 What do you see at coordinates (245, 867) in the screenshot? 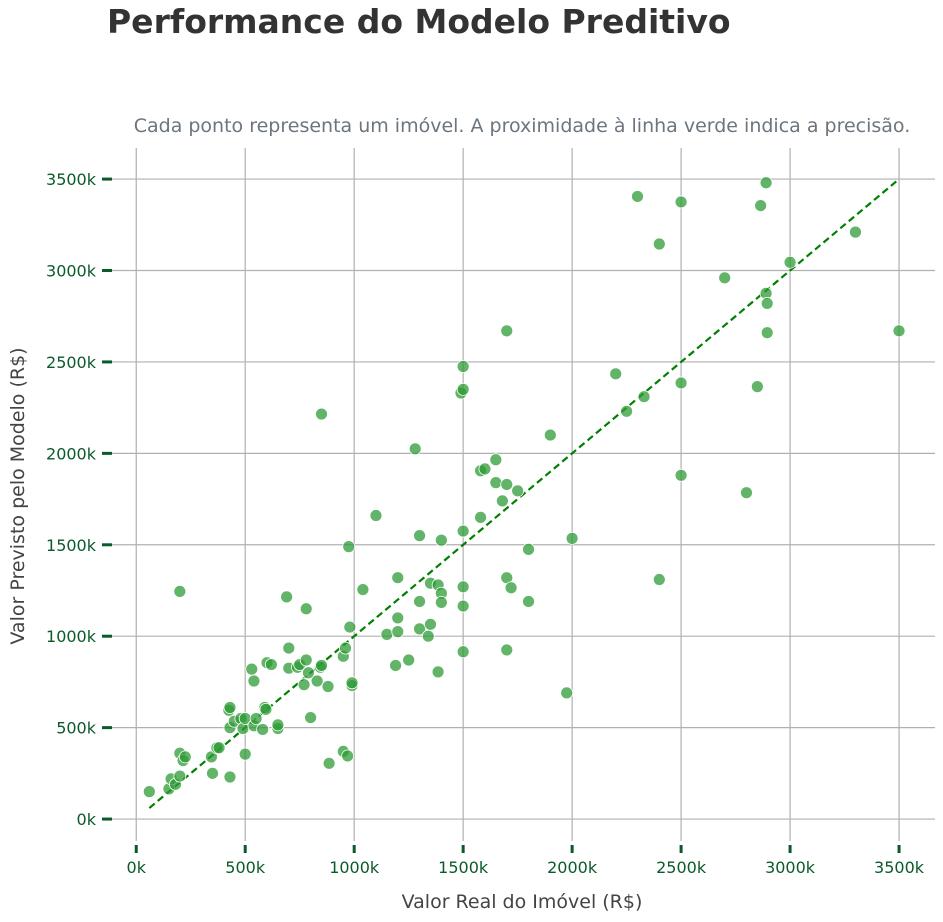
I see `x-tick-label: 500k` at bounding box center [245, 867].